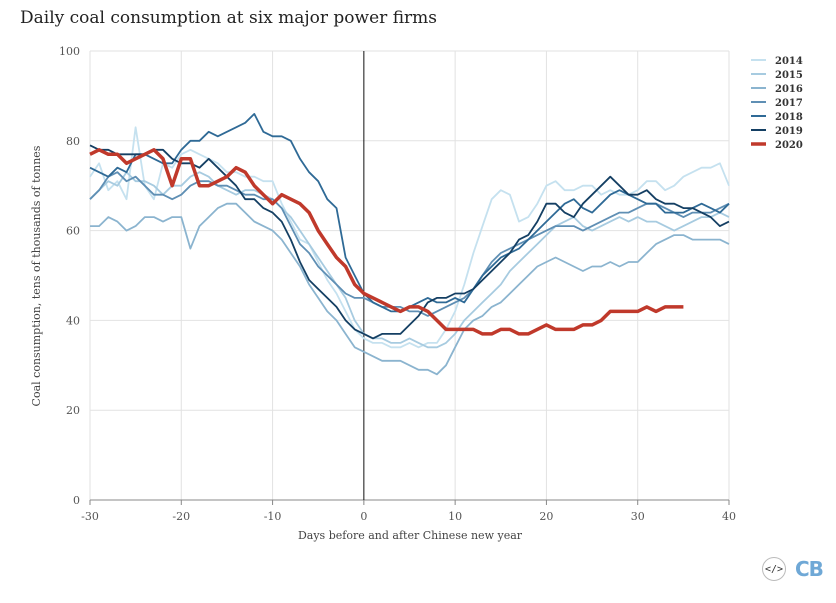 The image size is (836, 603). I want to click on embed-code-button: </>, so click(774, 569).